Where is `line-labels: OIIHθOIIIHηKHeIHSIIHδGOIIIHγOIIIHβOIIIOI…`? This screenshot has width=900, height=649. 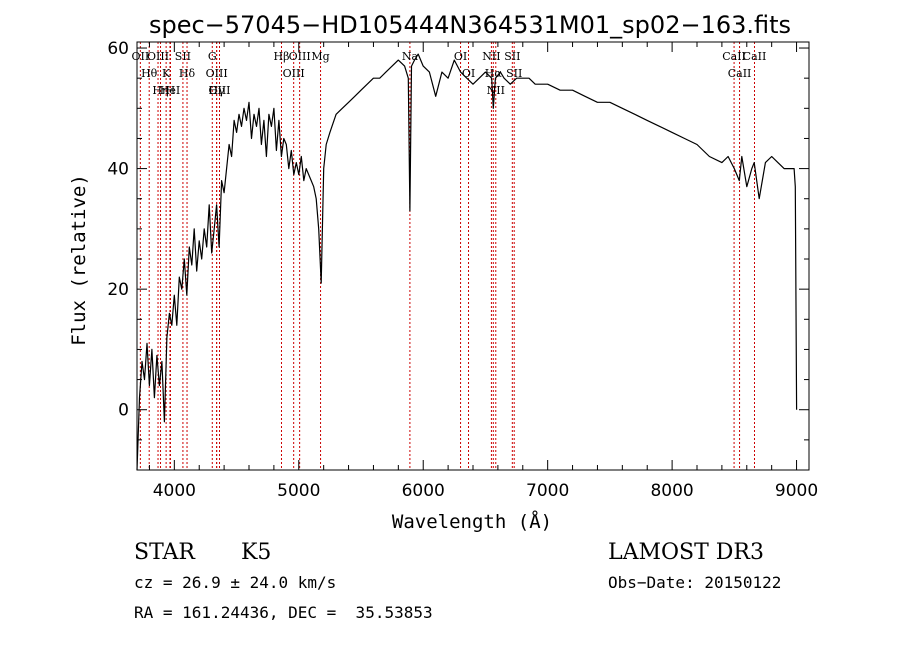 line-labels: OIIHθOIIIHηKHeIHSIIHδGOIIIHγOIIIHβOIIIOI… is located at coordinates (449, 73).